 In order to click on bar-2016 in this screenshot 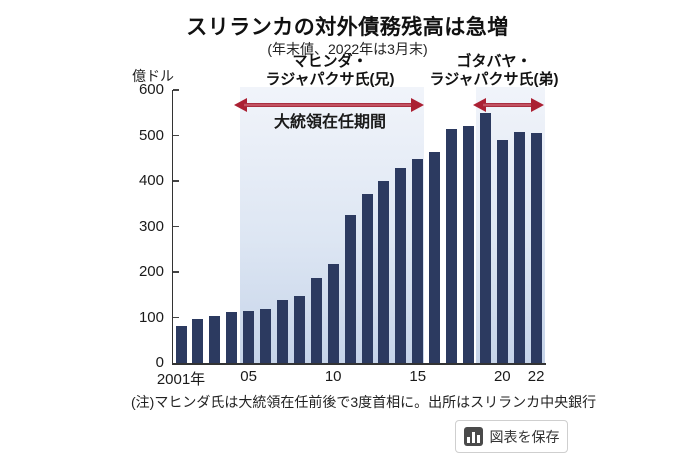, I will do `click(435, 257)`.